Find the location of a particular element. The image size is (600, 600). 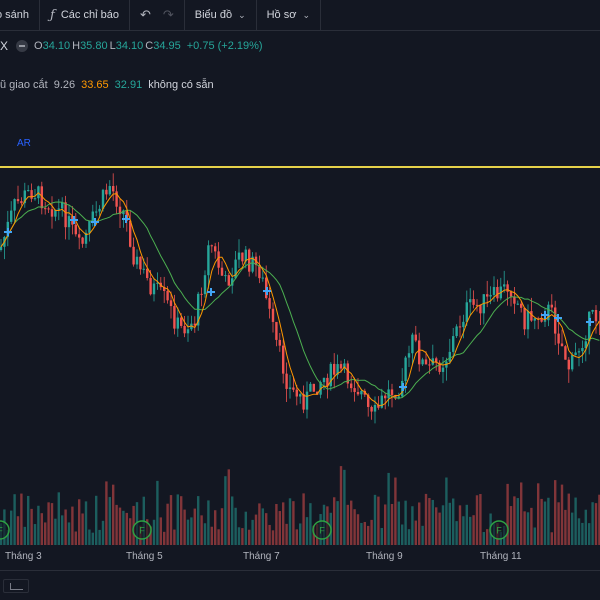

earnings-badge-label: F is located at coordinates (322, 531).